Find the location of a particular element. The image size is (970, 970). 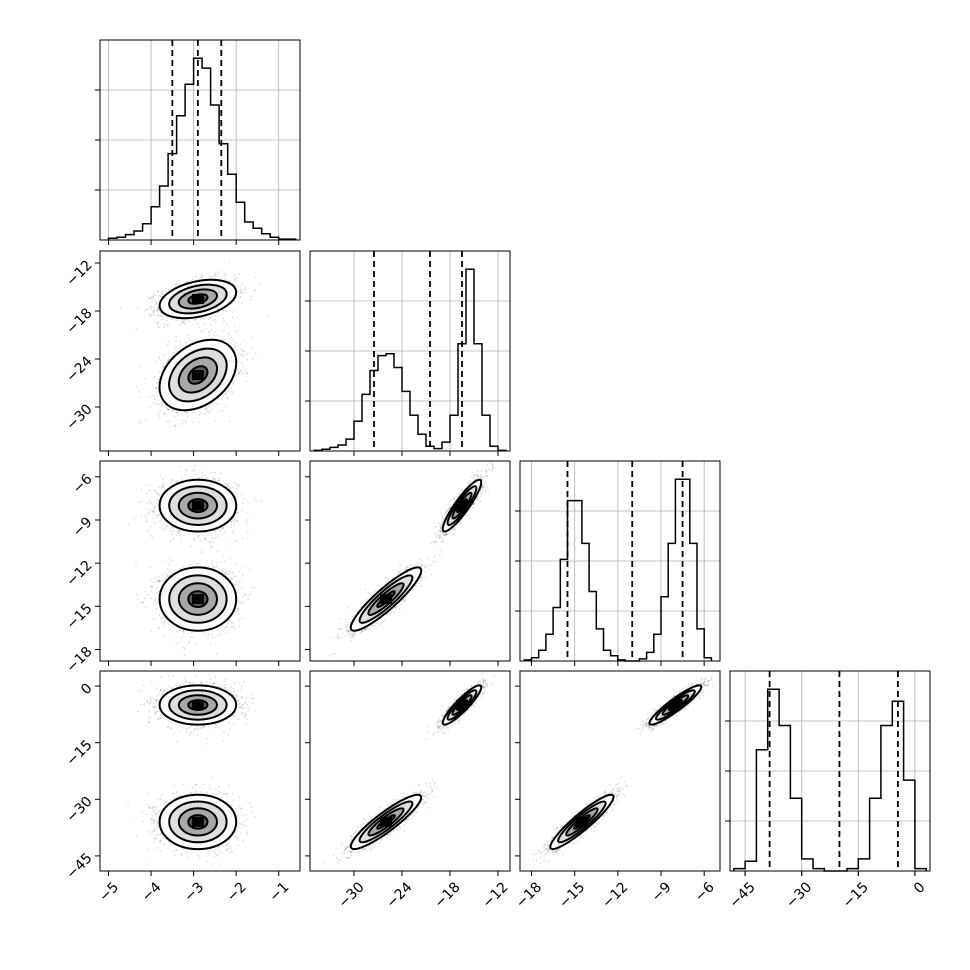

x-tick-label: 0 is located at coordinates (920, 888).